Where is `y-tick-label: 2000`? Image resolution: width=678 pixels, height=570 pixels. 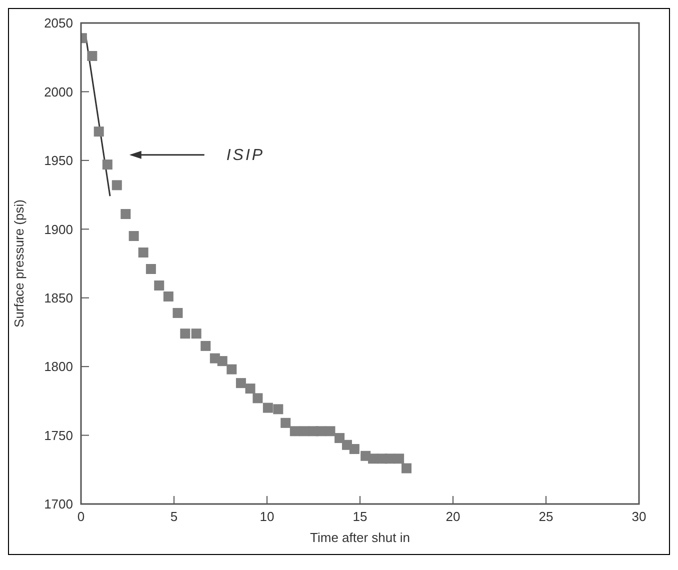
y-tick-label: 2000 is located at coordinates (58, 92).